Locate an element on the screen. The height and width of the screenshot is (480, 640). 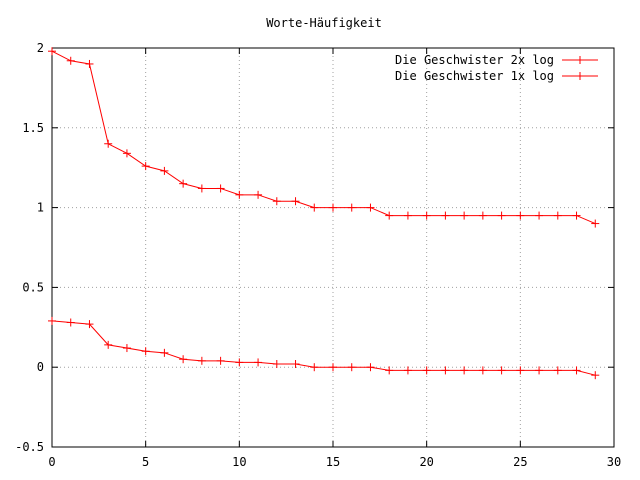
y-tick-label: 0.5 is located at coordinates (33, 287).